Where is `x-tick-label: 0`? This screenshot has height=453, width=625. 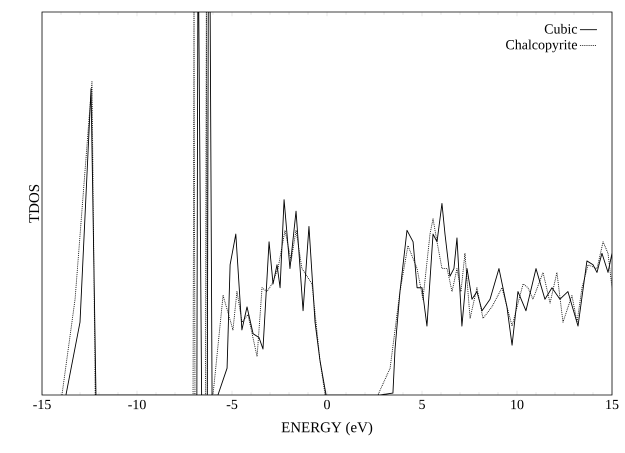
x-tick-label: 0 is located at coordinates (327, 405).